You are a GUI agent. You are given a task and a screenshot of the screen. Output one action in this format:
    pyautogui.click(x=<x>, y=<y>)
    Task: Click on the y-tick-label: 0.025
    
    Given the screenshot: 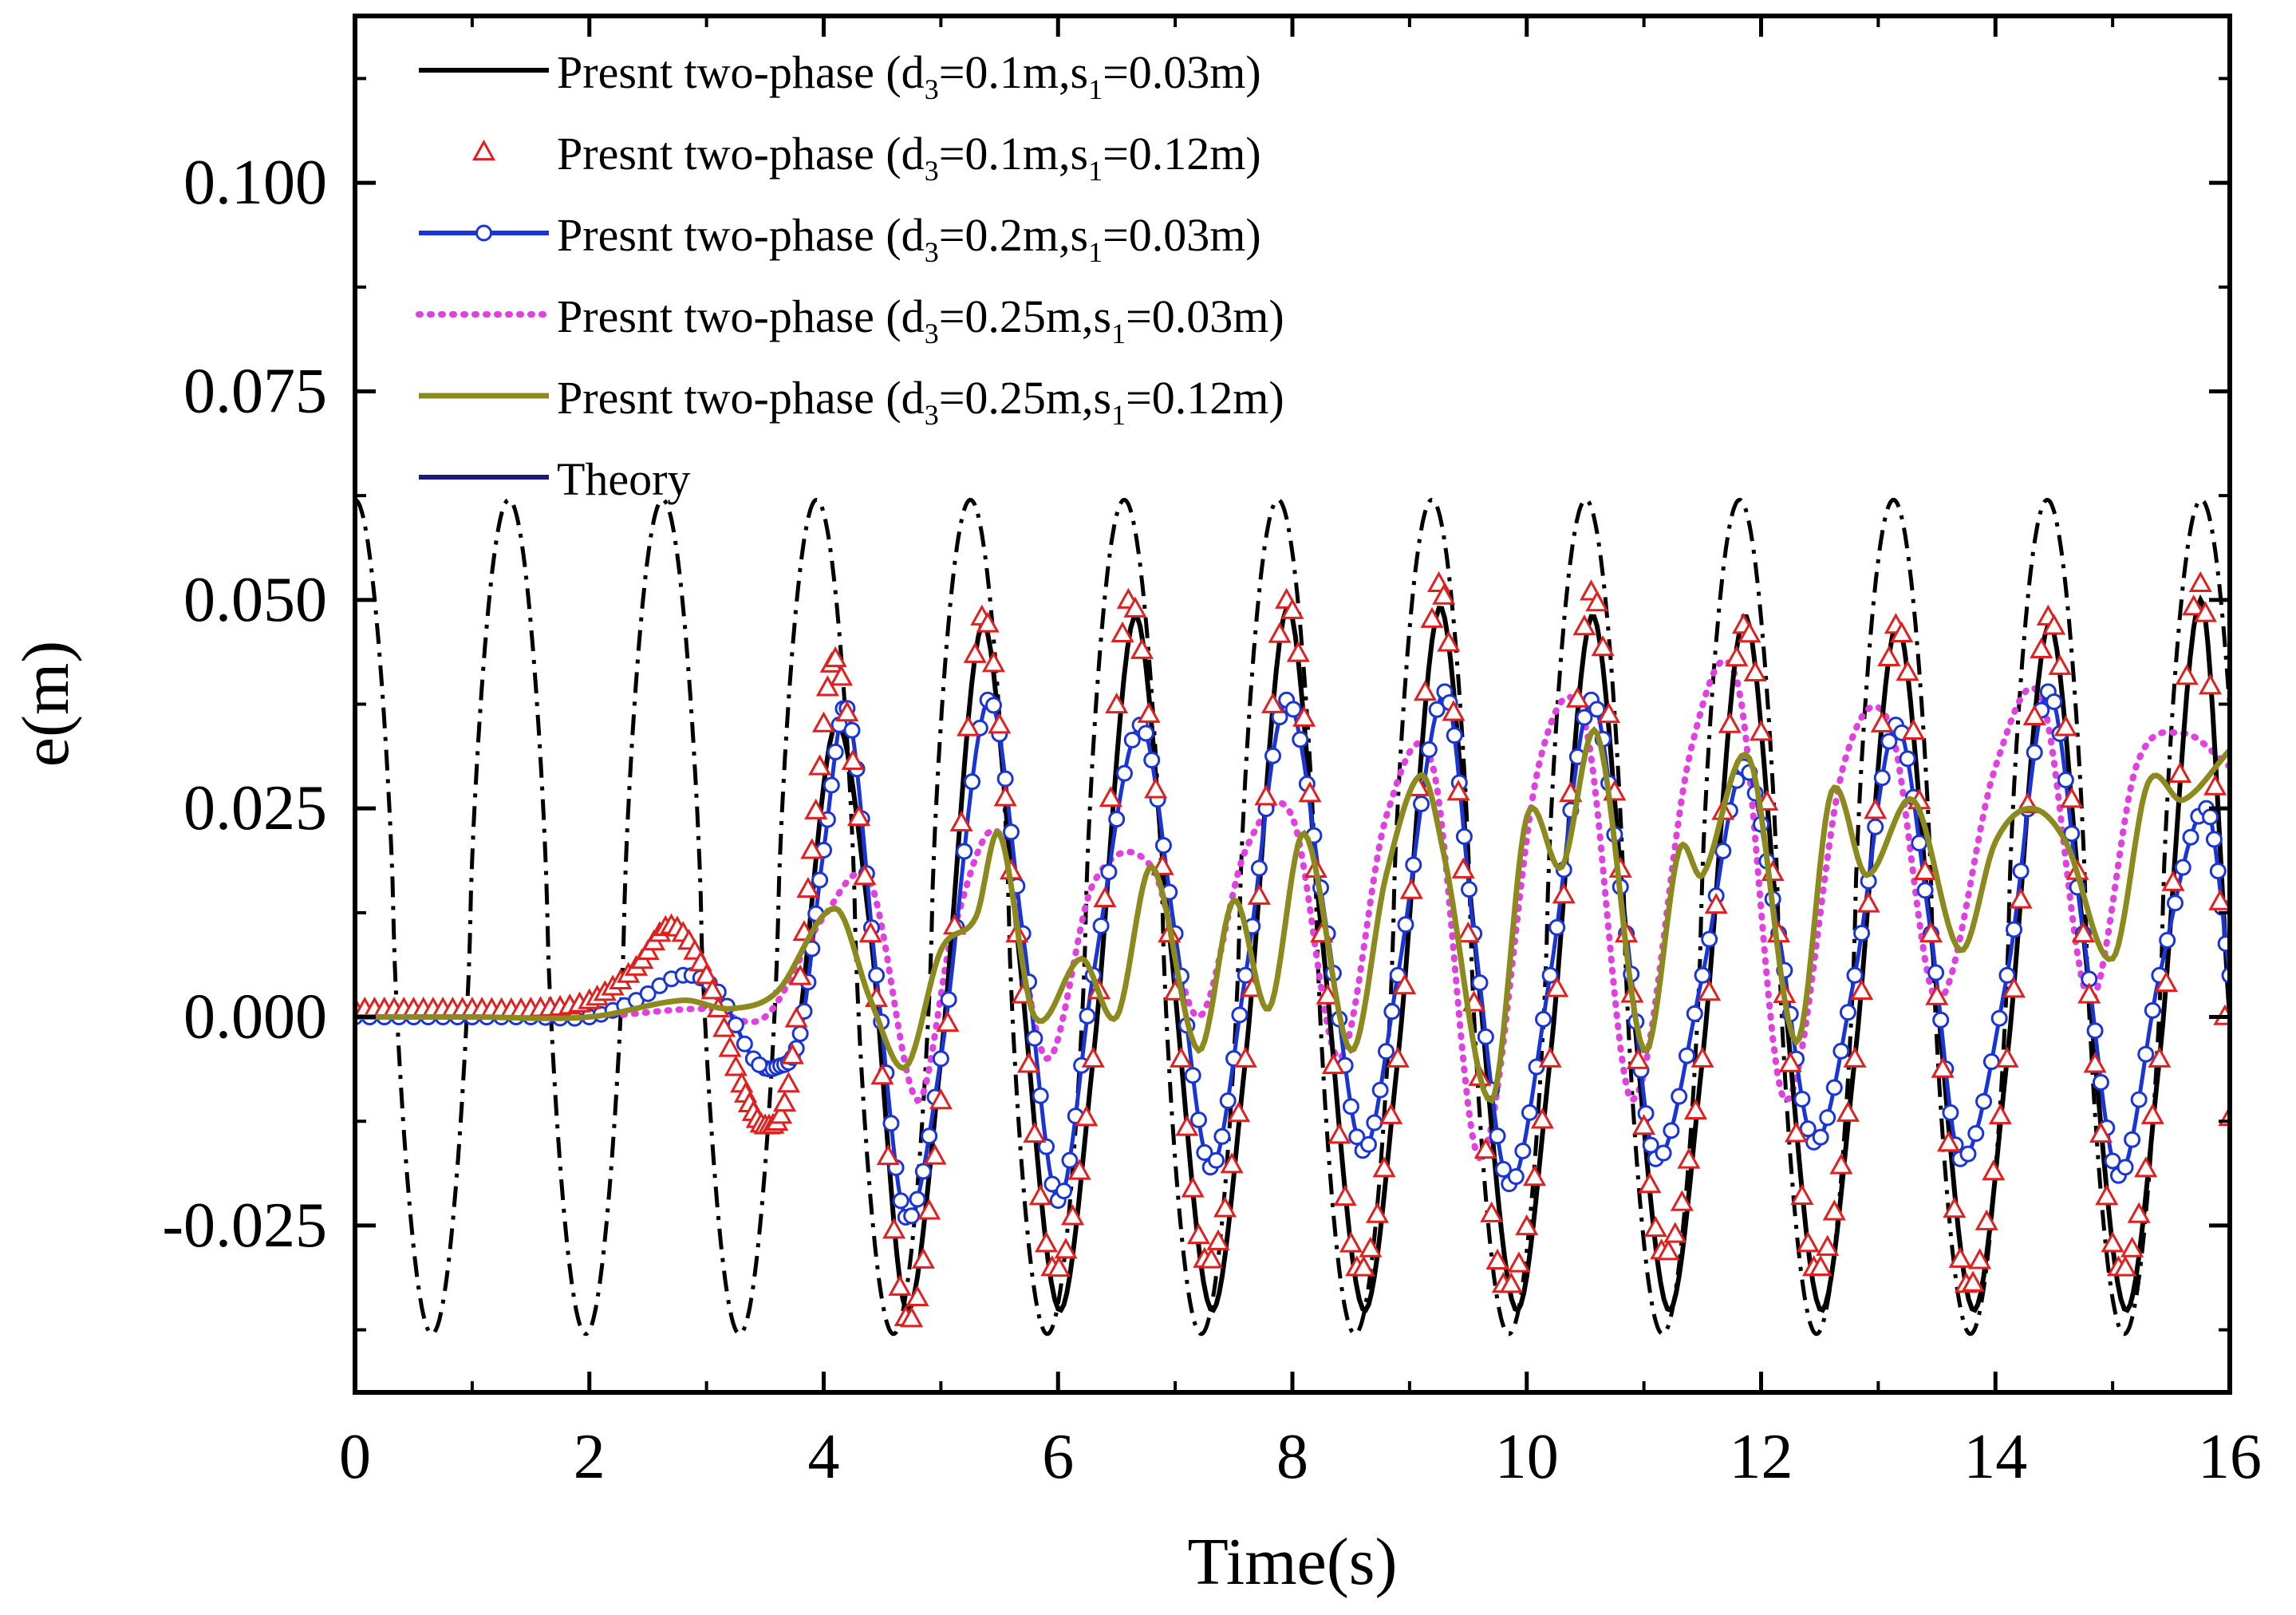 What is the action you would take?
    pyautogui.click(x=255, y=808)
    